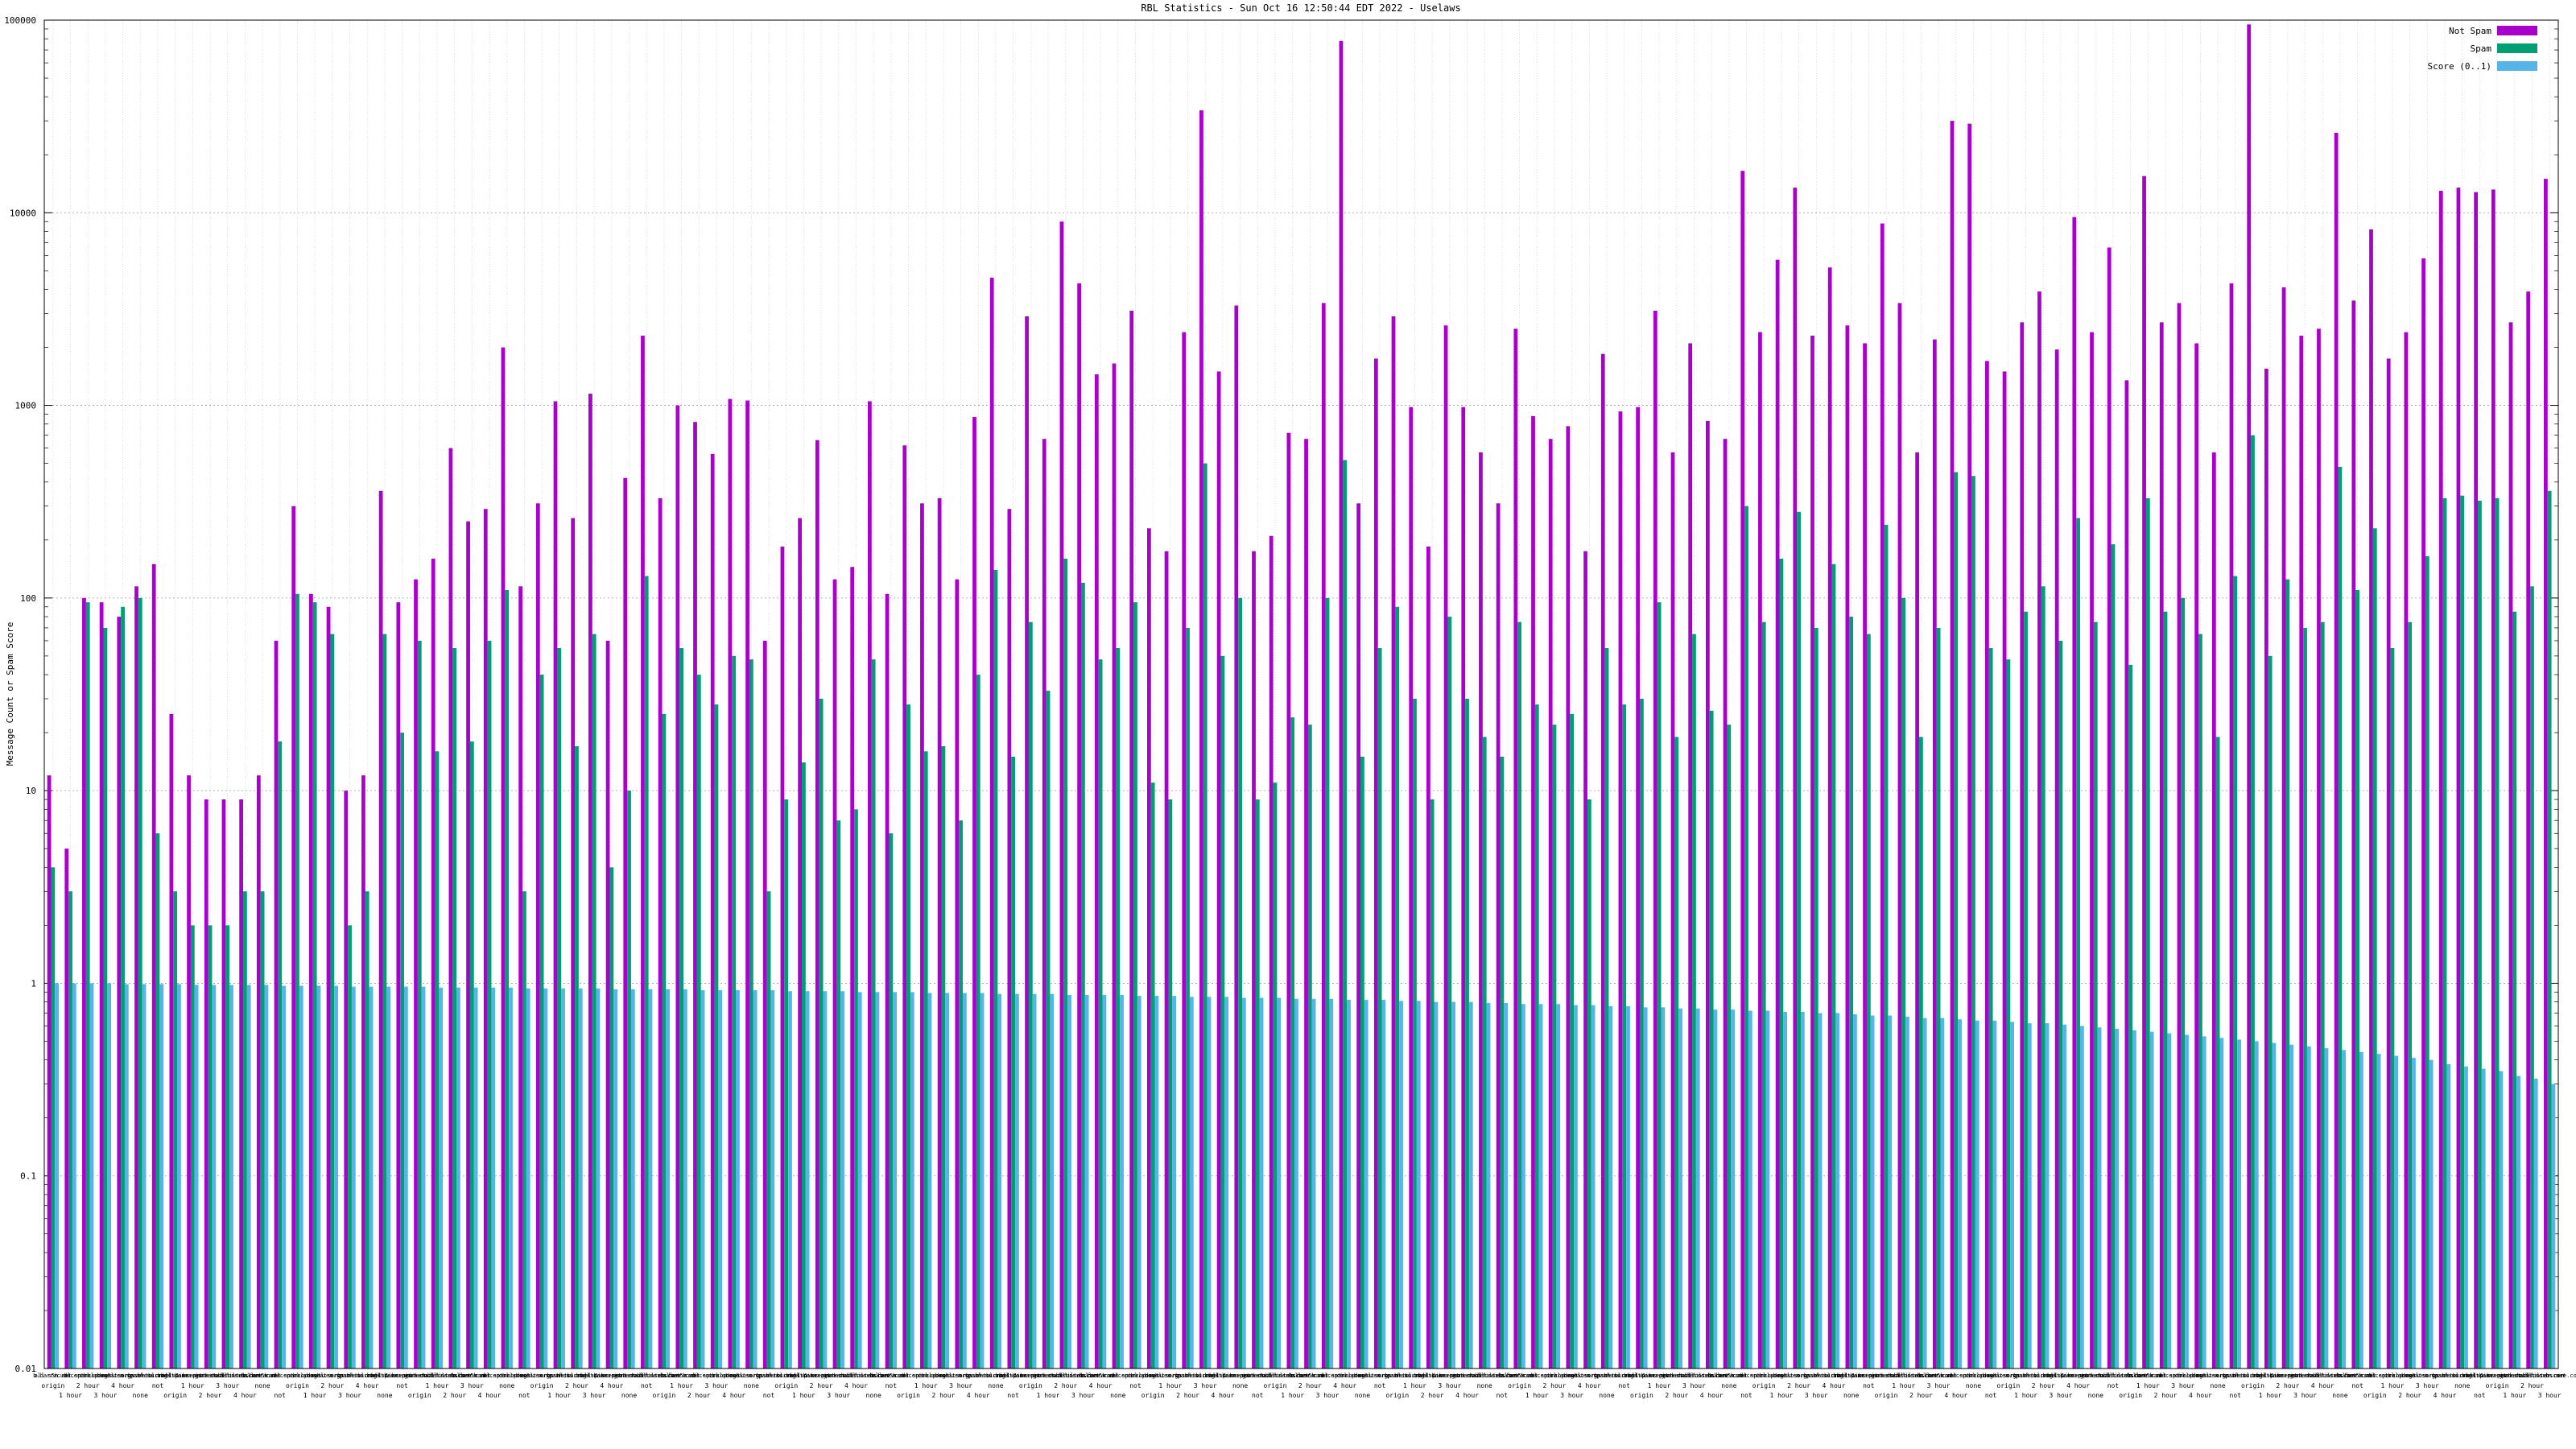 This screenshot has height=1449, width=2576. What do you see at coordinates (332, 1385) in the screenshot?
I see `x-tick-sub-label: 2 hour` at bounding box center [332, 1385].